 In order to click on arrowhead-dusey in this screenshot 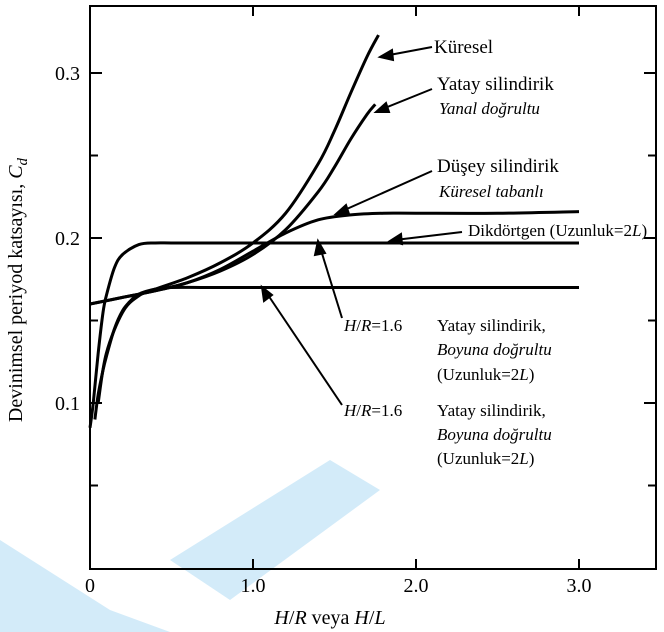, I will do `click(342, 209)`.